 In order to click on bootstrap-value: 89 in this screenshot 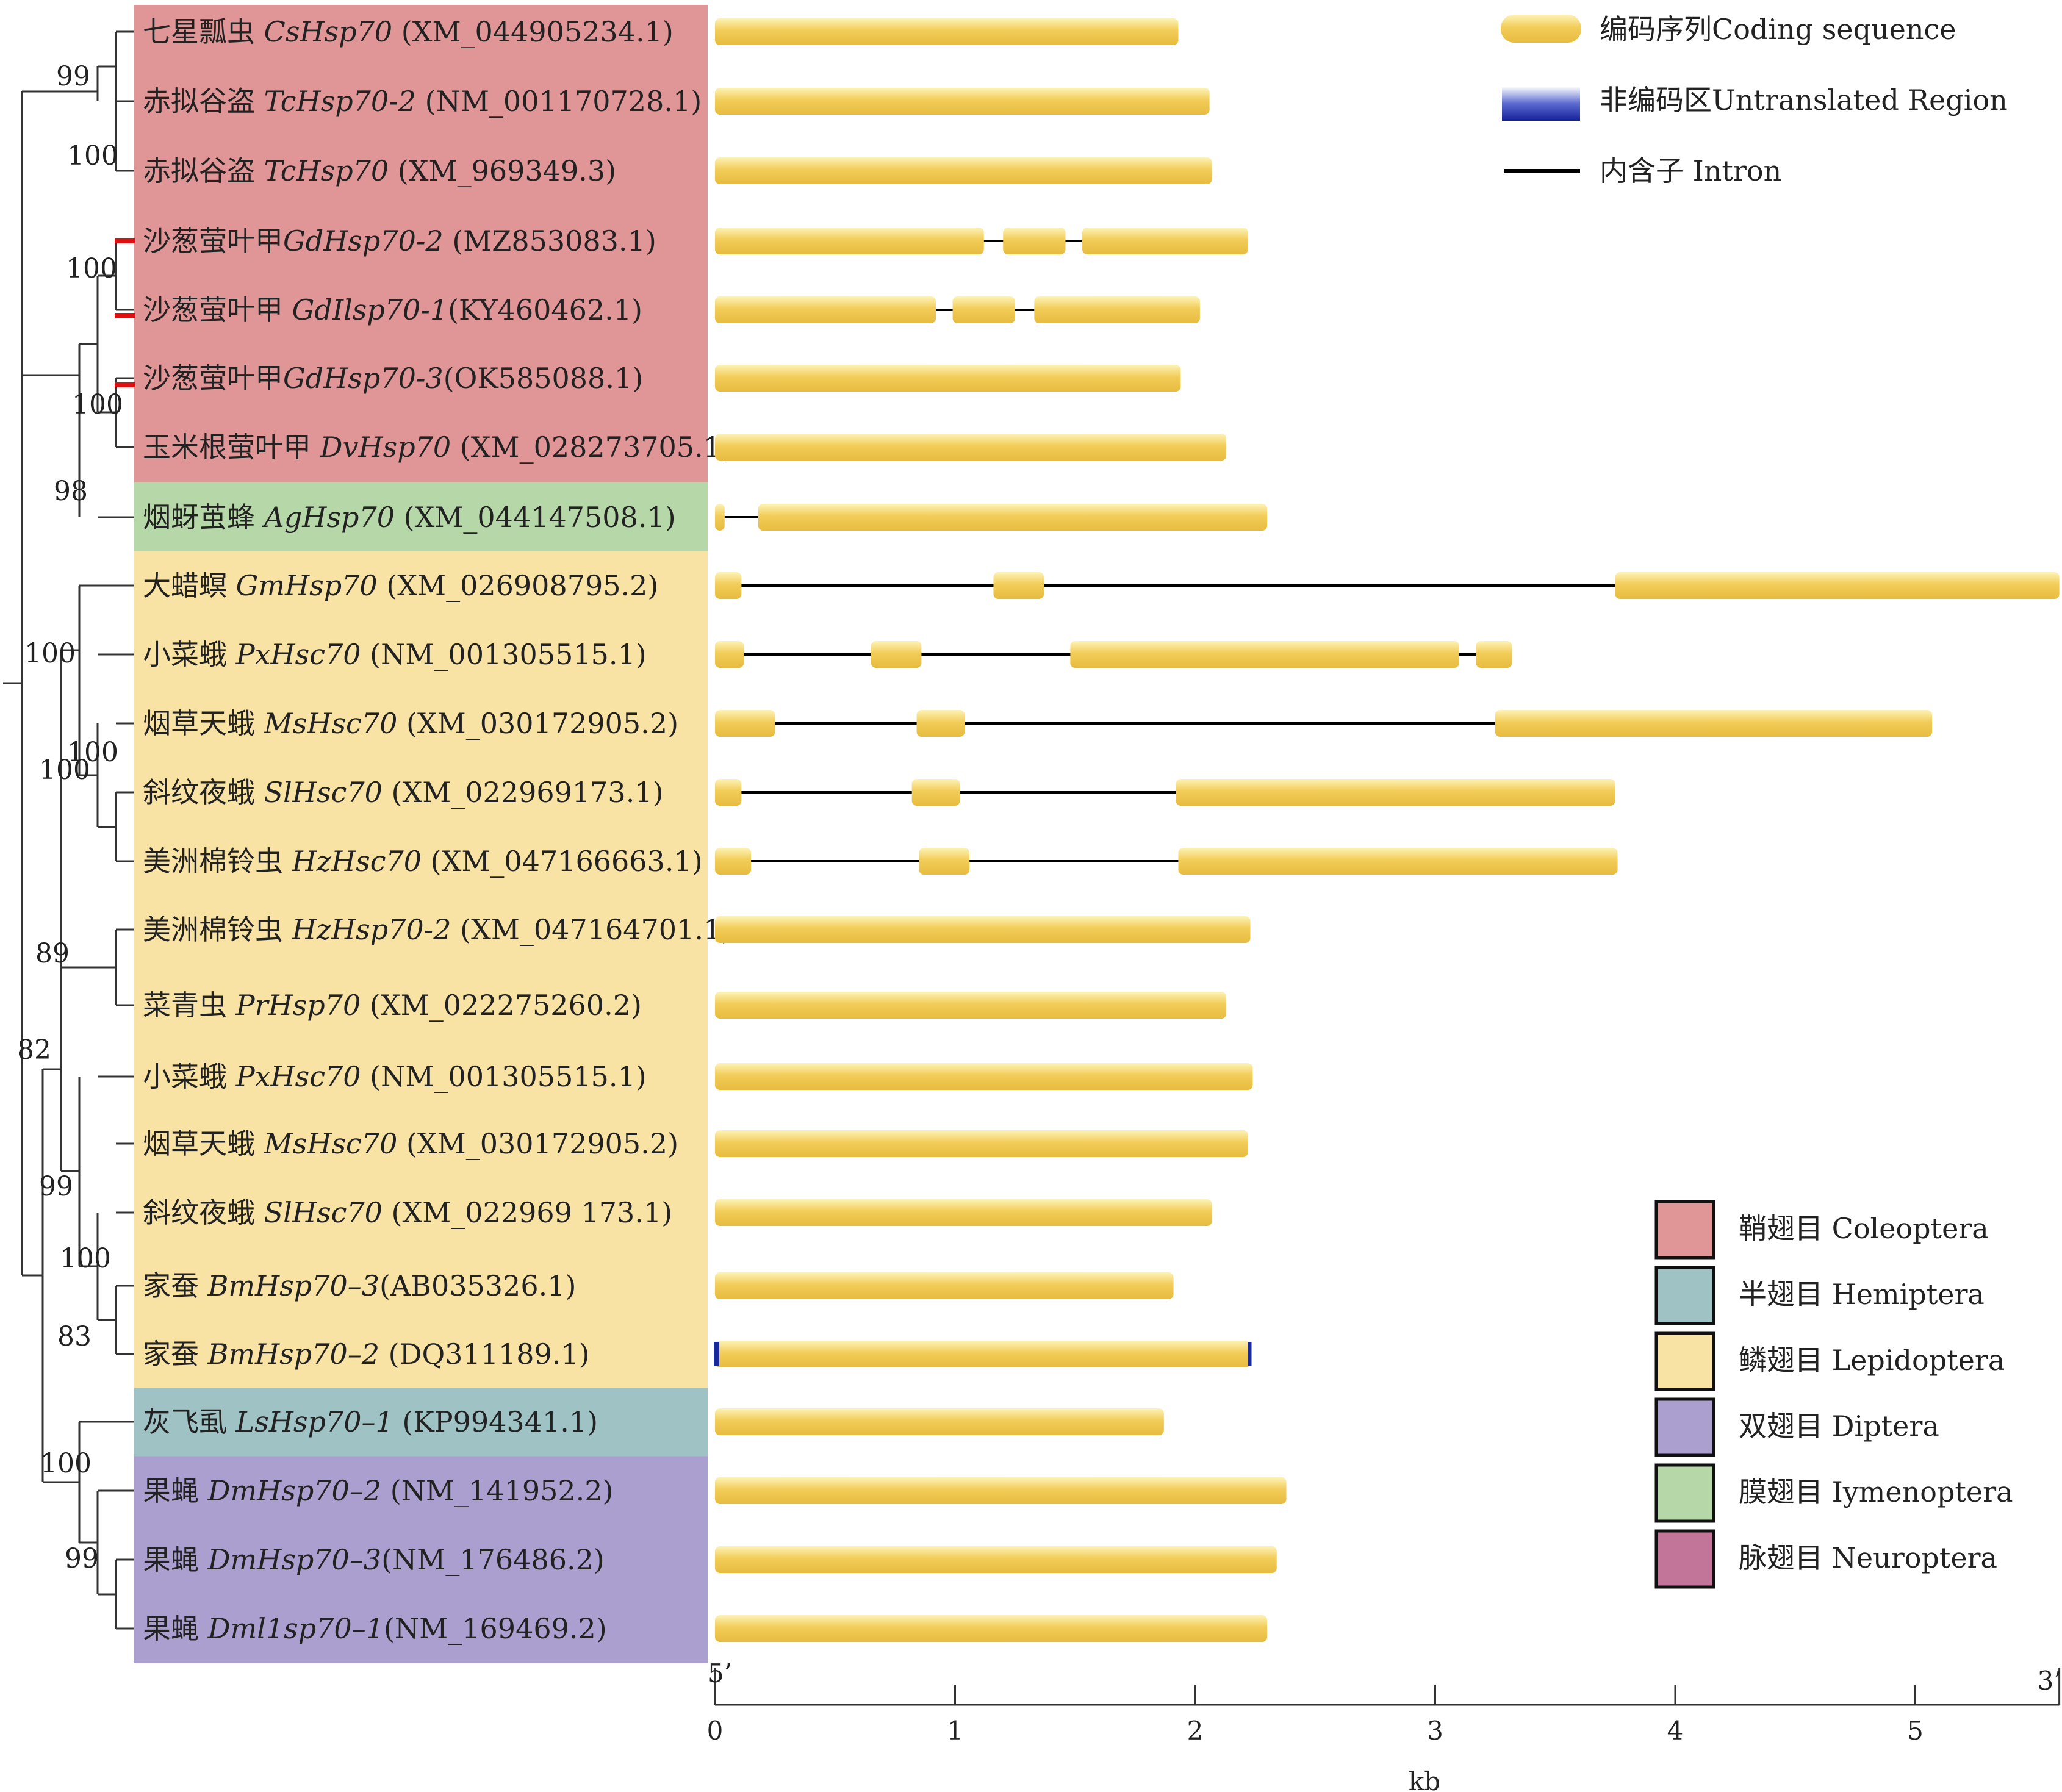, I will do `click(52, 953)`.